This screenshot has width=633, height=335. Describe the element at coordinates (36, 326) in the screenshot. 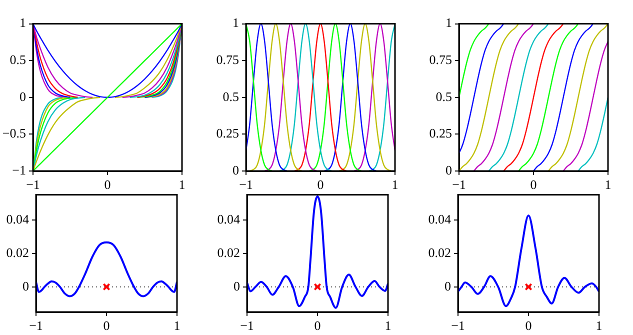

I see `x-tick-label: −1` at that location.